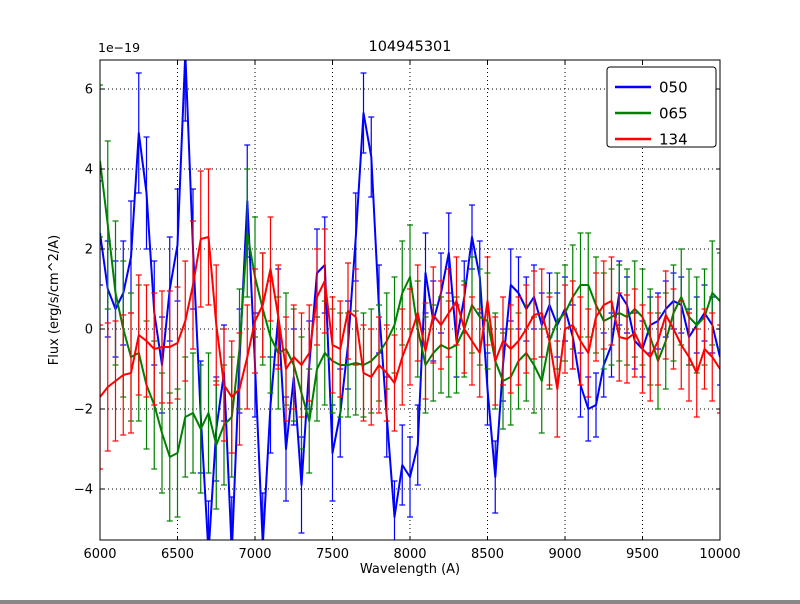 This screenshot has width=800, height=604. Describe the element at coordinates (719, 554) in the screenshot. I see `x-tick-label: 10000` at that location.